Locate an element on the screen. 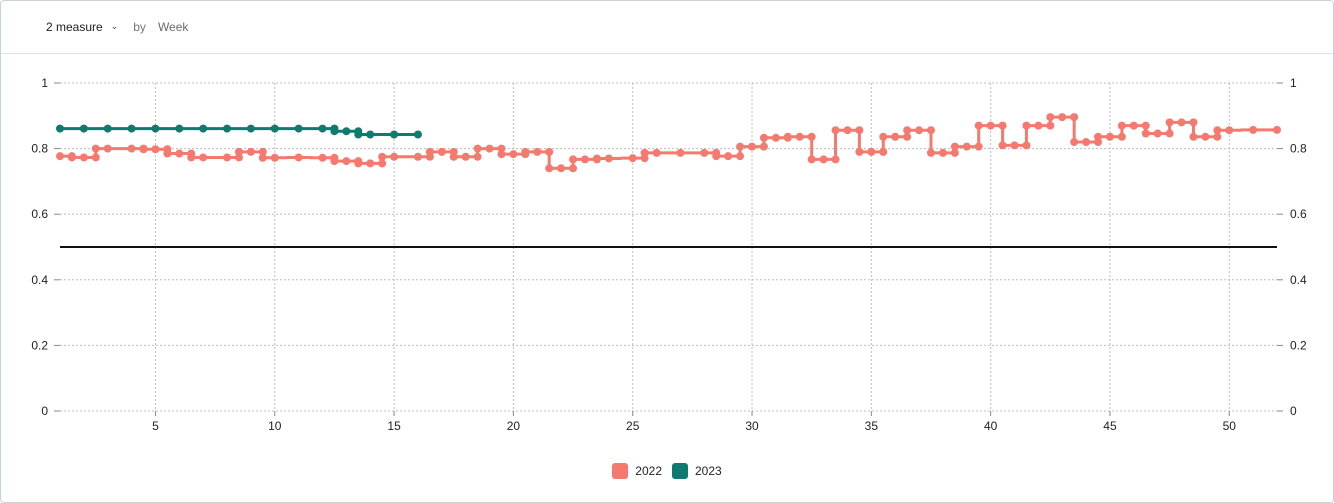  y-tick-label-left: 0.6 is located at coordinates (39, 214).